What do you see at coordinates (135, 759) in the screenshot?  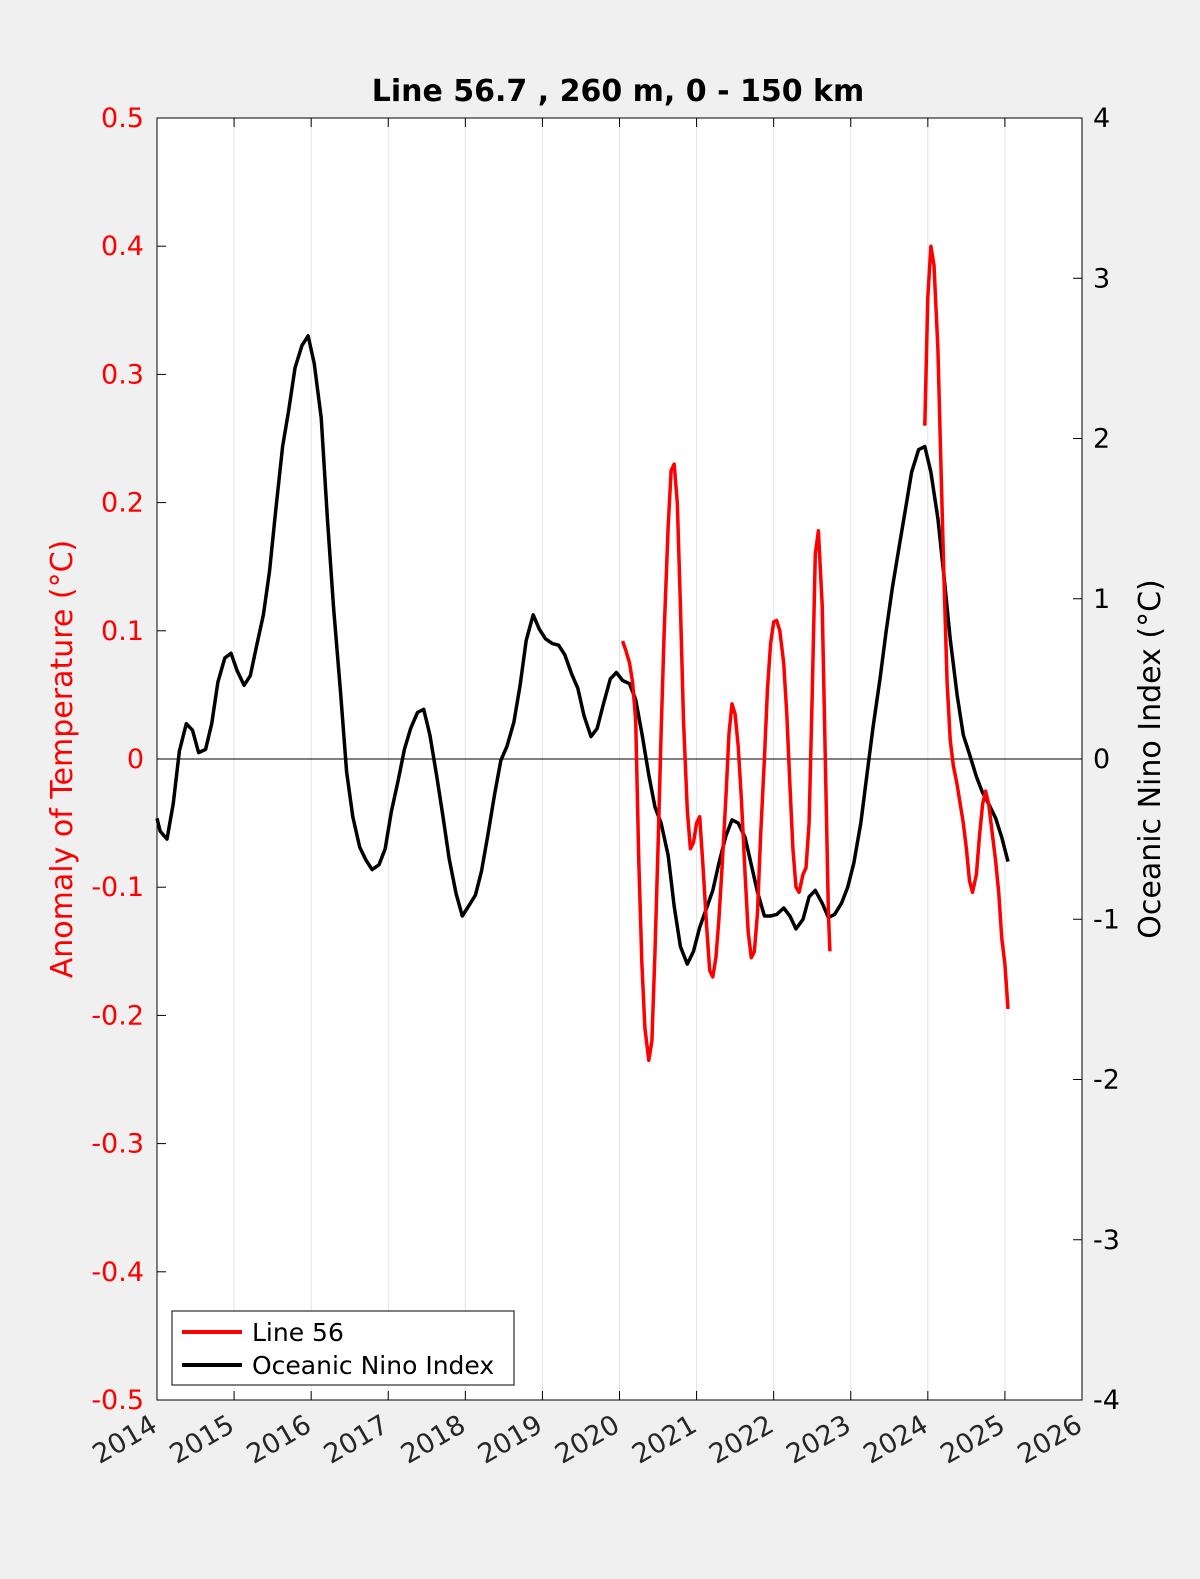 I see `y-left-tick-label: 0` at bounding box center [135, 759].